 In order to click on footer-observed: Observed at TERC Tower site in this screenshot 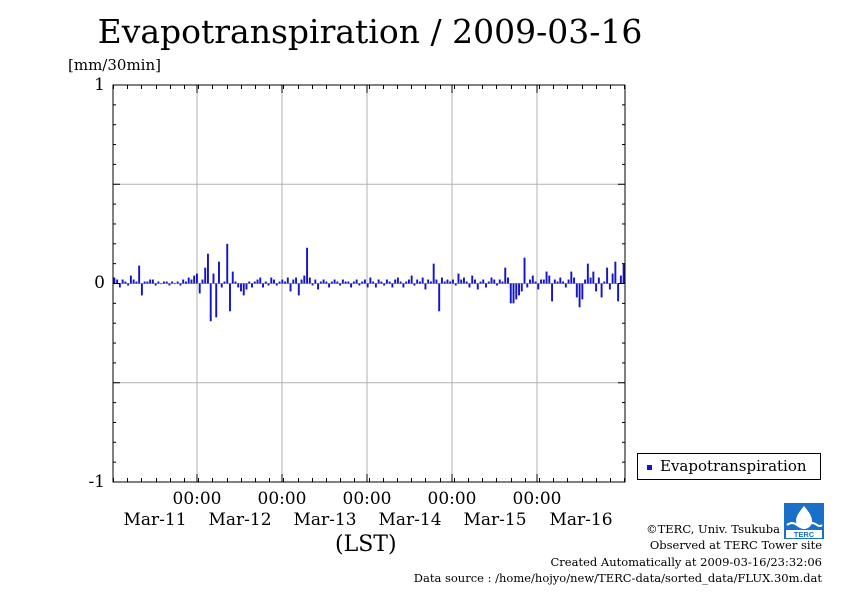, I will do `click(735, 545)`.